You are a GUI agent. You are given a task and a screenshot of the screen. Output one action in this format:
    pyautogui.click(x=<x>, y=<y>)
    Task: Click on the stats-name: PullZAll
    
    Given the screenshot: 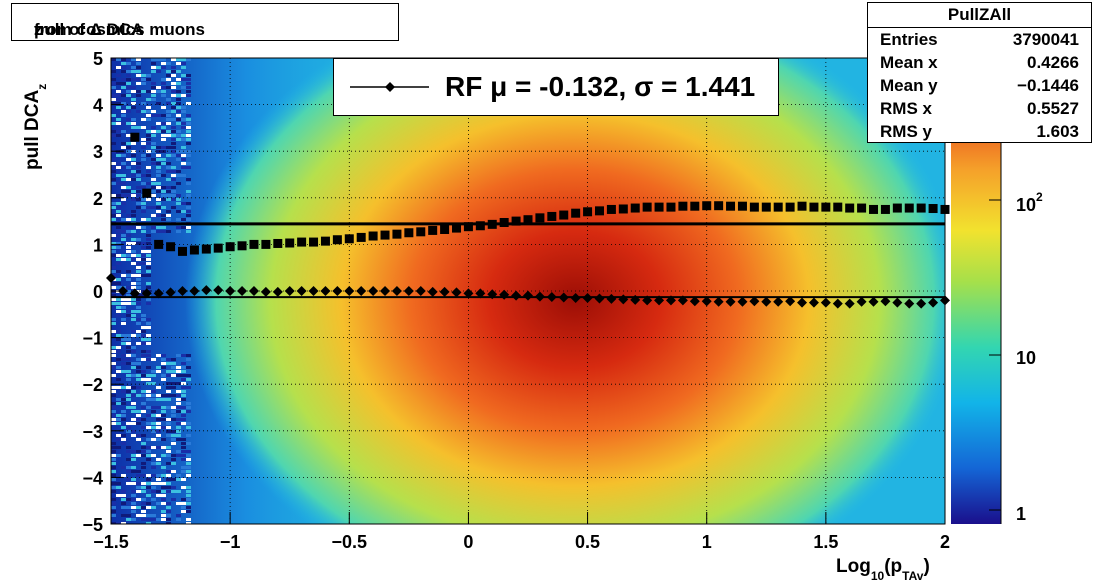 What is the action you would take?
    pyautogui.click(x=979, y=15)
    